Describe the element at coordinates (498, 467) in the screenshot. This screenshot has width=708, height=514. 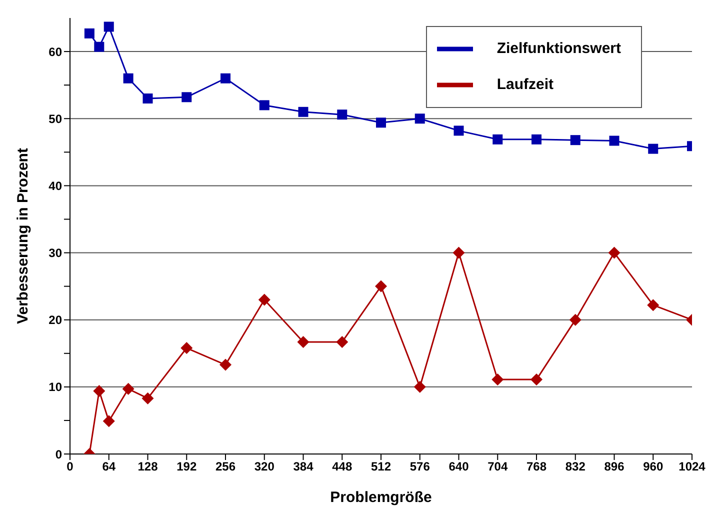
I see `x-tick-label: 704` at that location.